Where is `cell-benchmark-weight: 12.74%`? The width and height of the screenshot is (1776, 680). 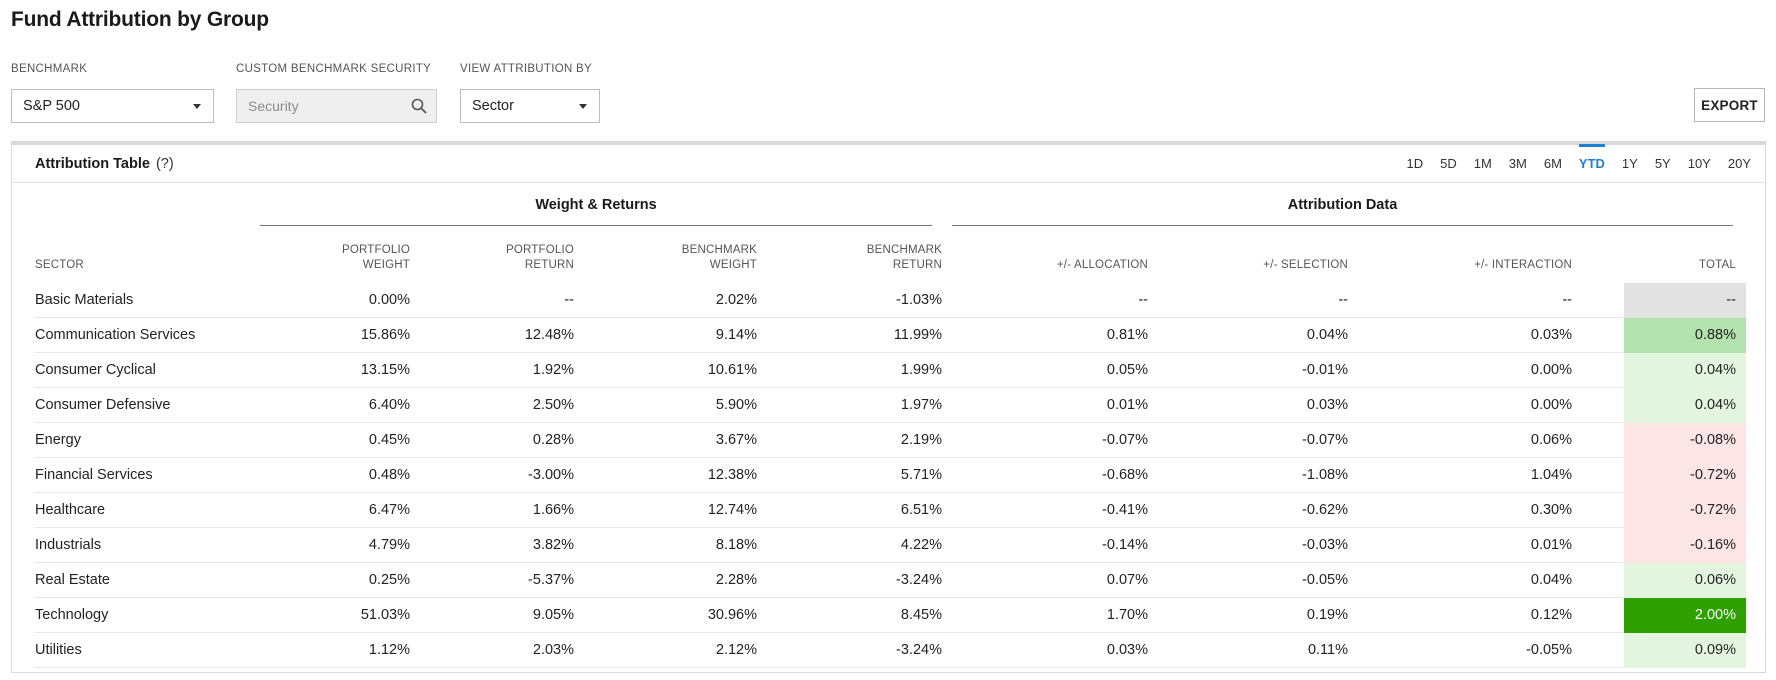 cell-benchmark-weight: 12.74% is located at coordinates (732, 510).